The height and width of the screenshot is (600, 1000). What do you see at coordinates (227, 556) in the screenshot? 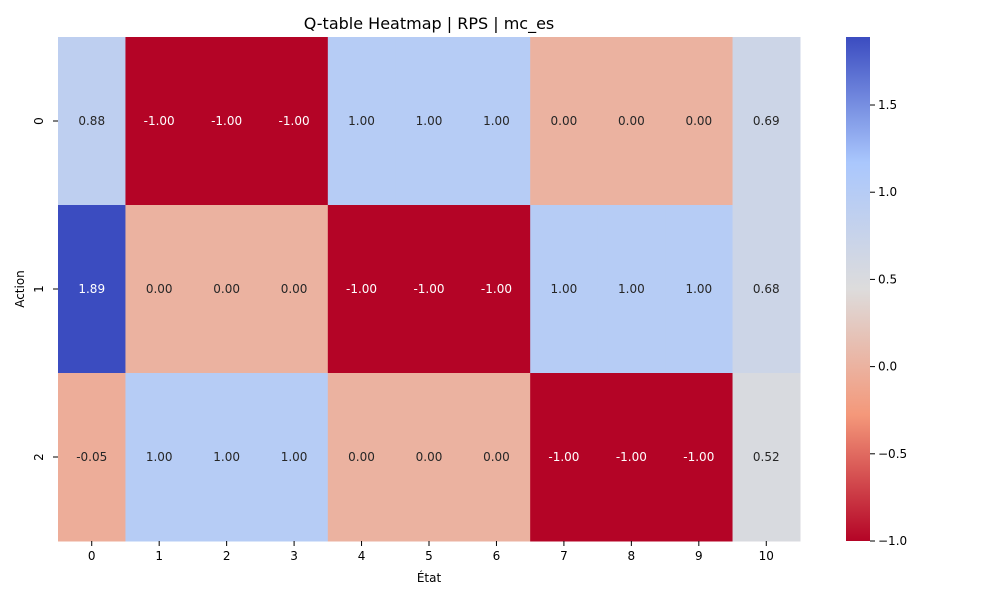
I see `x-tick-label: 2` at bounding box center [227, 556].